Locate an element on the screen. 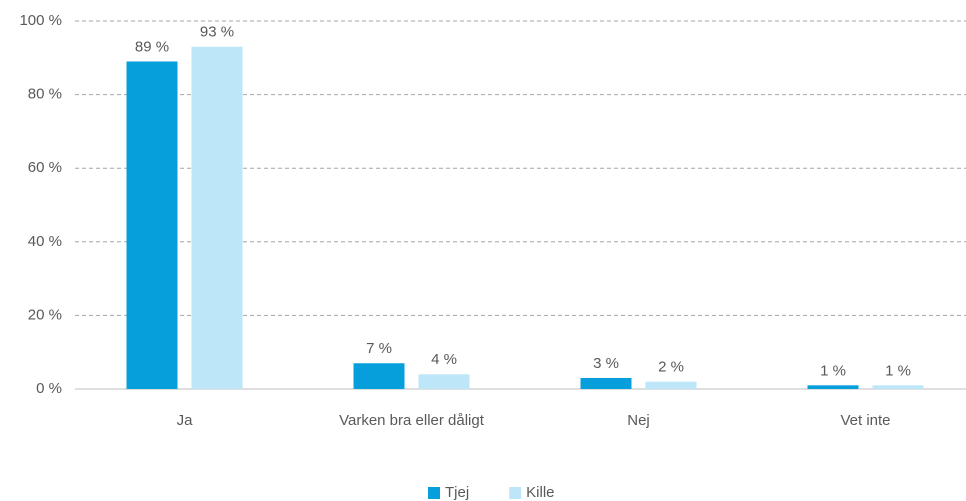 The image size is (966, 501). y-tick-label: 80 % is located at coordinates (45, 94).